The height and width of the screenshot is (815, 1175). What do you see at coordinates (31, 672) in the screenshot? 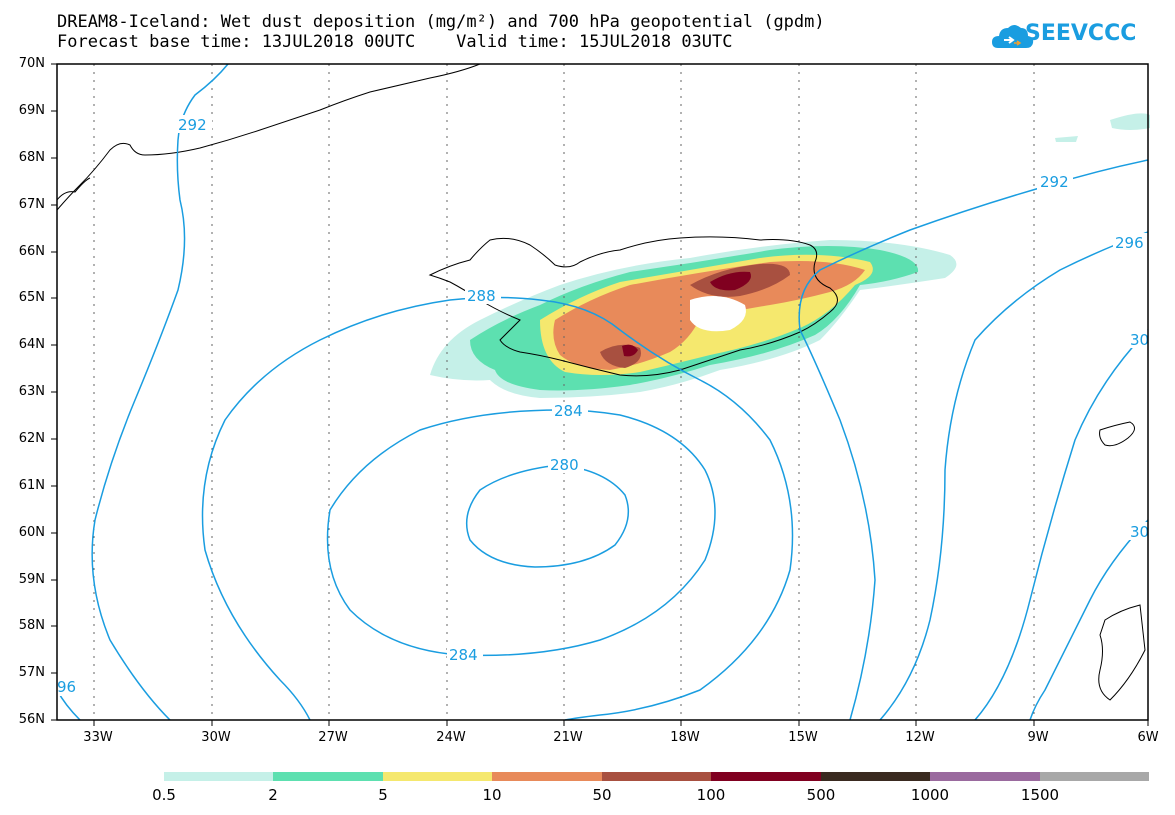
I see `lat-label: 57N` at bounding box center [31, 672].